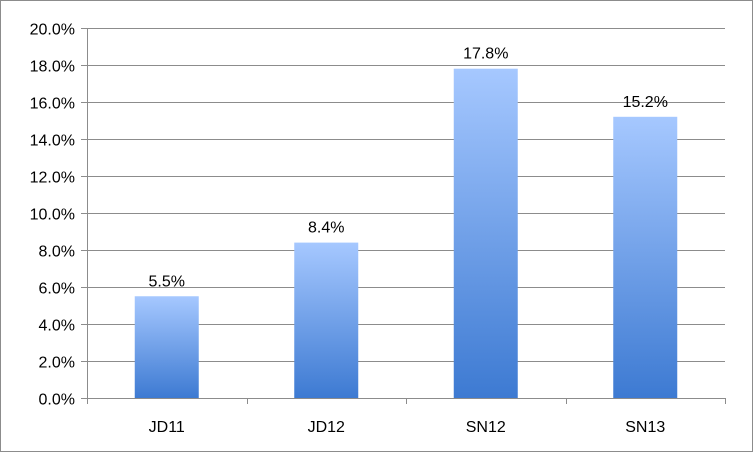 Image resolution: width=753 pixels, height=452 pixels. What do you see at coordinates (57, 289) in the screenshot?
I see `y-tick-label: 6.0%` at bounding box center [57, 289].